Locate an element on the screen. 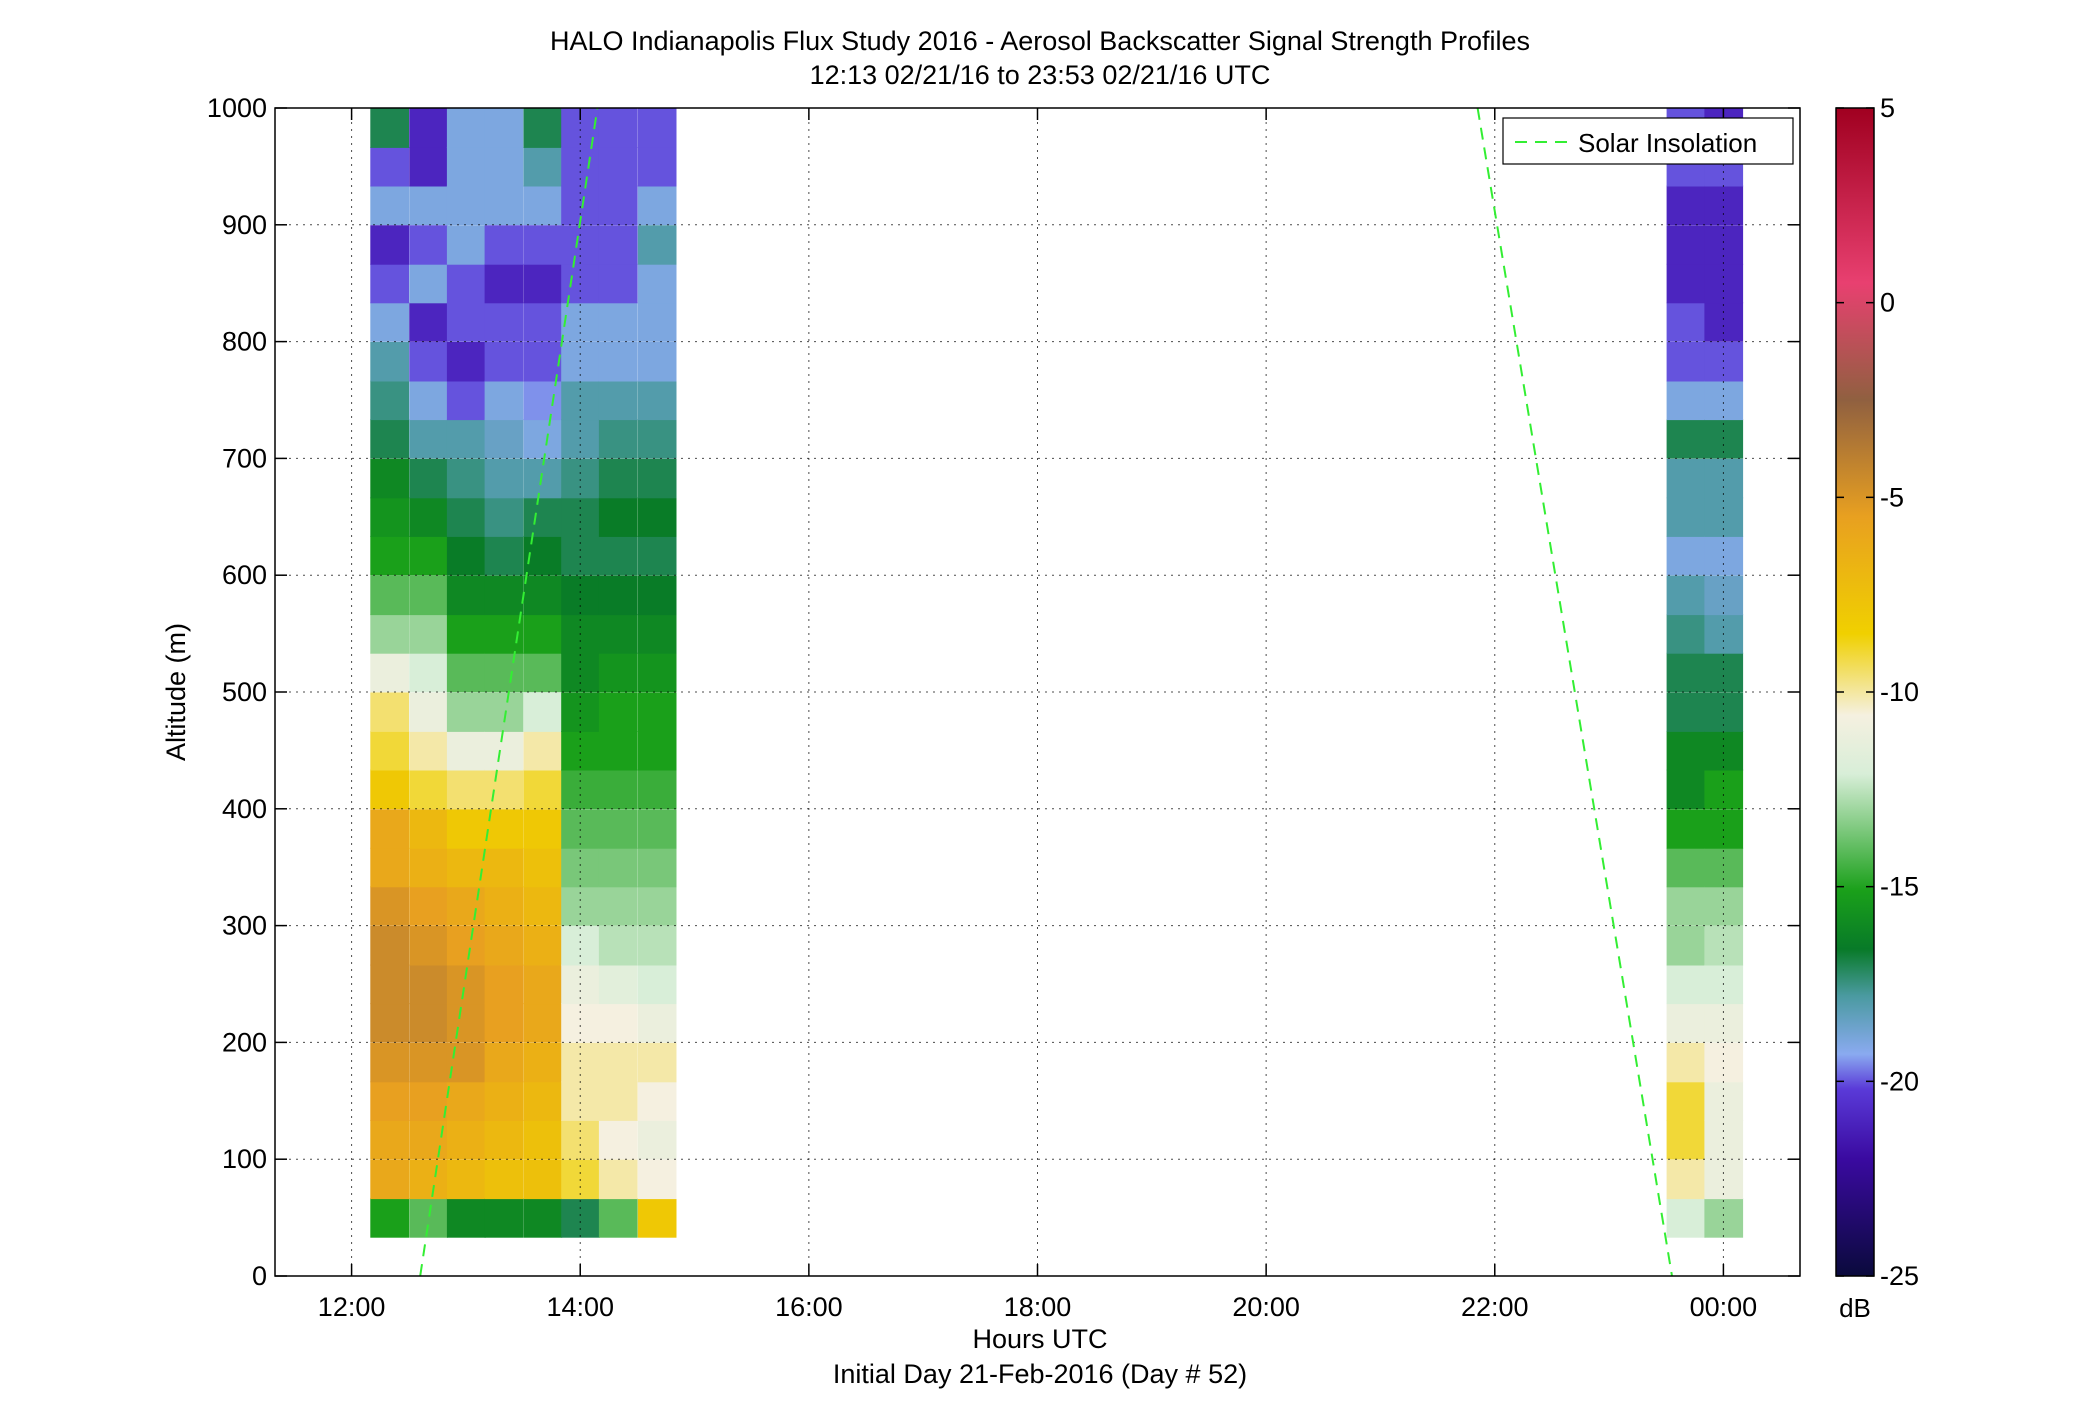 The image size is (2098, 1425). y-axis-label: Altitude (m) is located at coordinates (176, 692).